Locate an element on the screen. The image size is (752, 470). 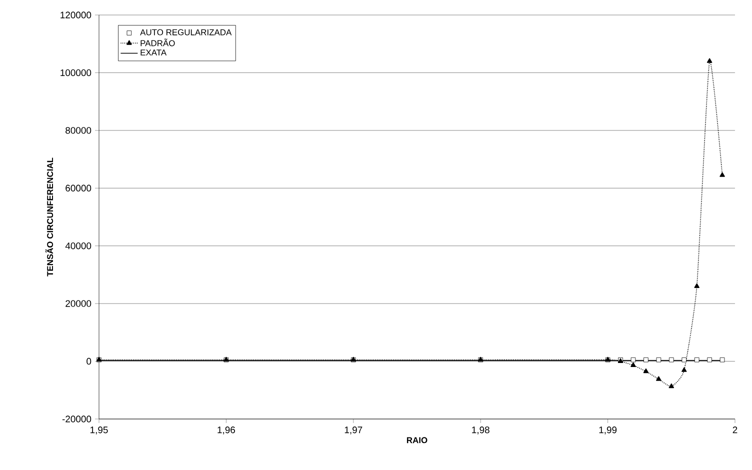
legend-label: PADRÃO is located at coordinates (157, 42).